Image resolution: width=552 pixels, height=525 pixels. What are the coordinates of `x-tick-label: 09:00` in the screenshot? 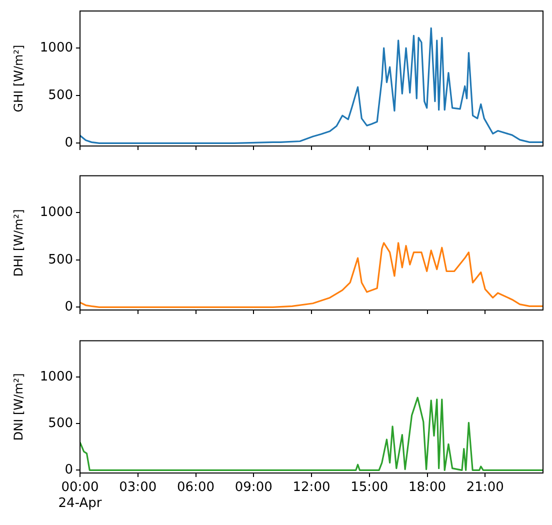 It's located at (253, 488).